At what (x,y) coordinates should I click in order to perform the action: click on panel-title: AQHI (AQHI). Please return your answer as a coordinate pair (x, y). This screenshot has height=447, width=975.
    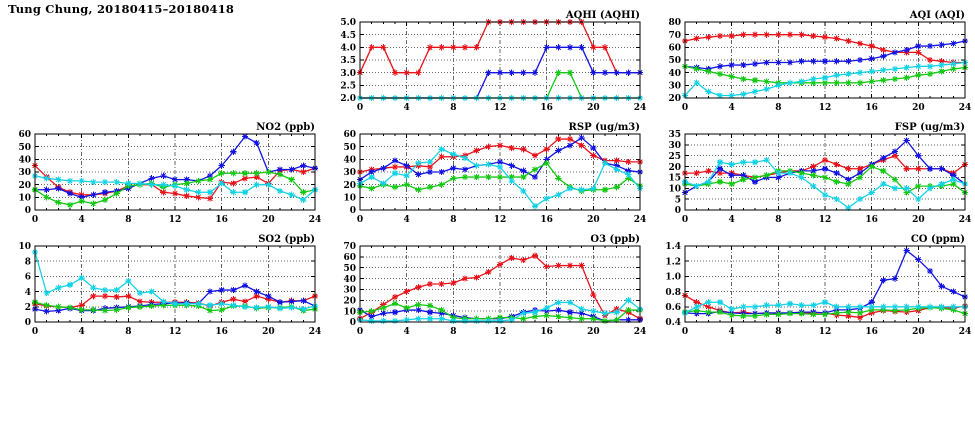
    Looking at the image, I should click on (602, 15).